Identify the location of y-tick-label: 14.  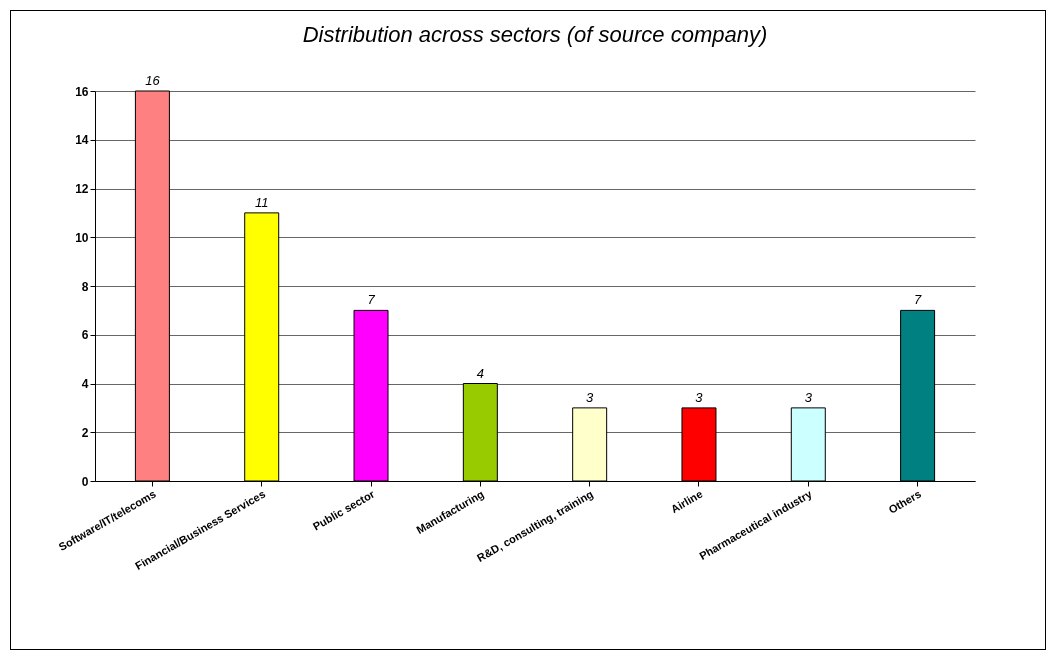
(82, 140).